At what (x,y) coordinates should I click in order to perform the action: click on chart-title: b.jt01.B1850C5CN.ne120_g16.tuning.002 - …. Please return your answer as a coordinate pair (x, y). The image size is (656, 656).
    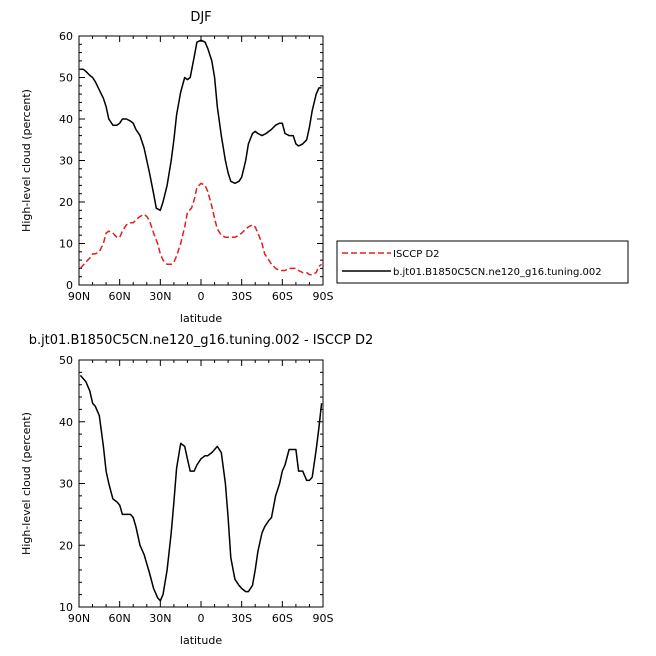
    Looking at the image, I should click on (201, 340).